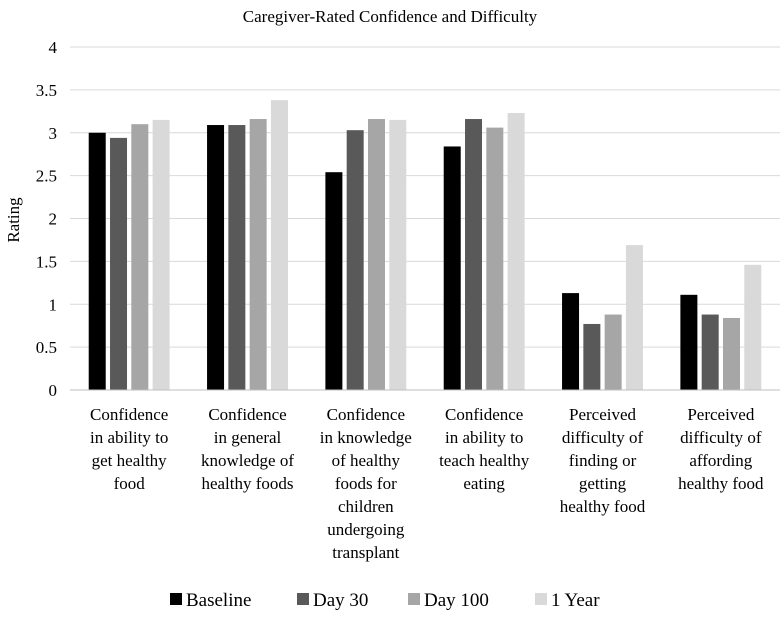 Image resolution: width=780 pixels, height=618 pixels. I want to click on x-category-line: finding or, so click(603, 460).